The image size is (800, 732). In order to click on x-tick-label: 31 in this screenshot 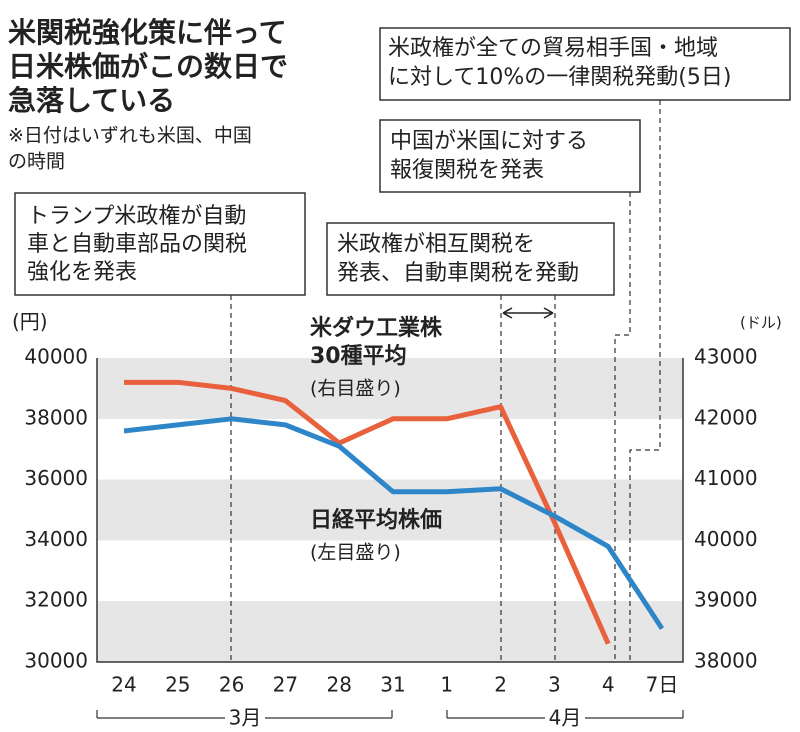, I will do `click(392, 685)`.